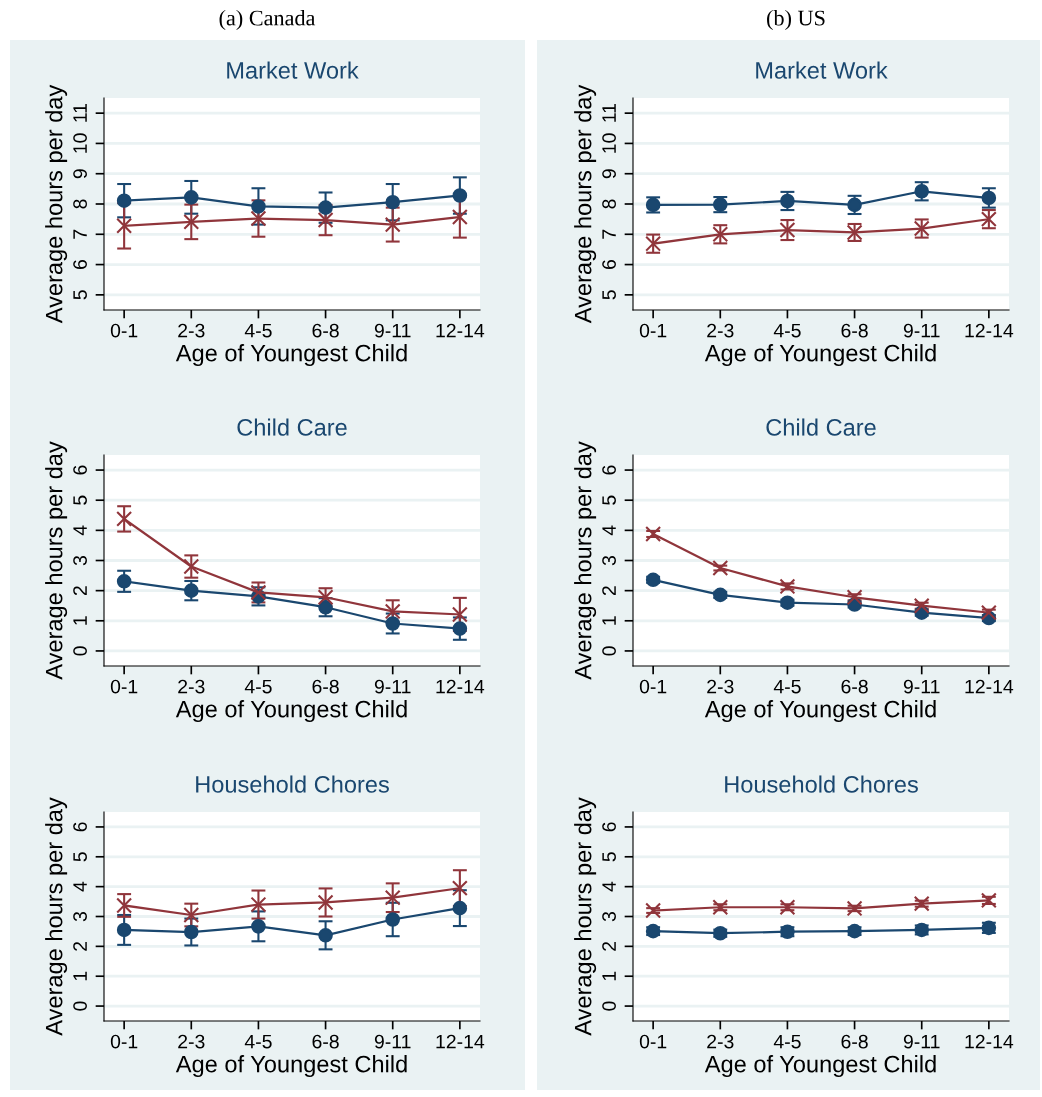  I want to click on y-tick-label: 9, so click(80, 174).